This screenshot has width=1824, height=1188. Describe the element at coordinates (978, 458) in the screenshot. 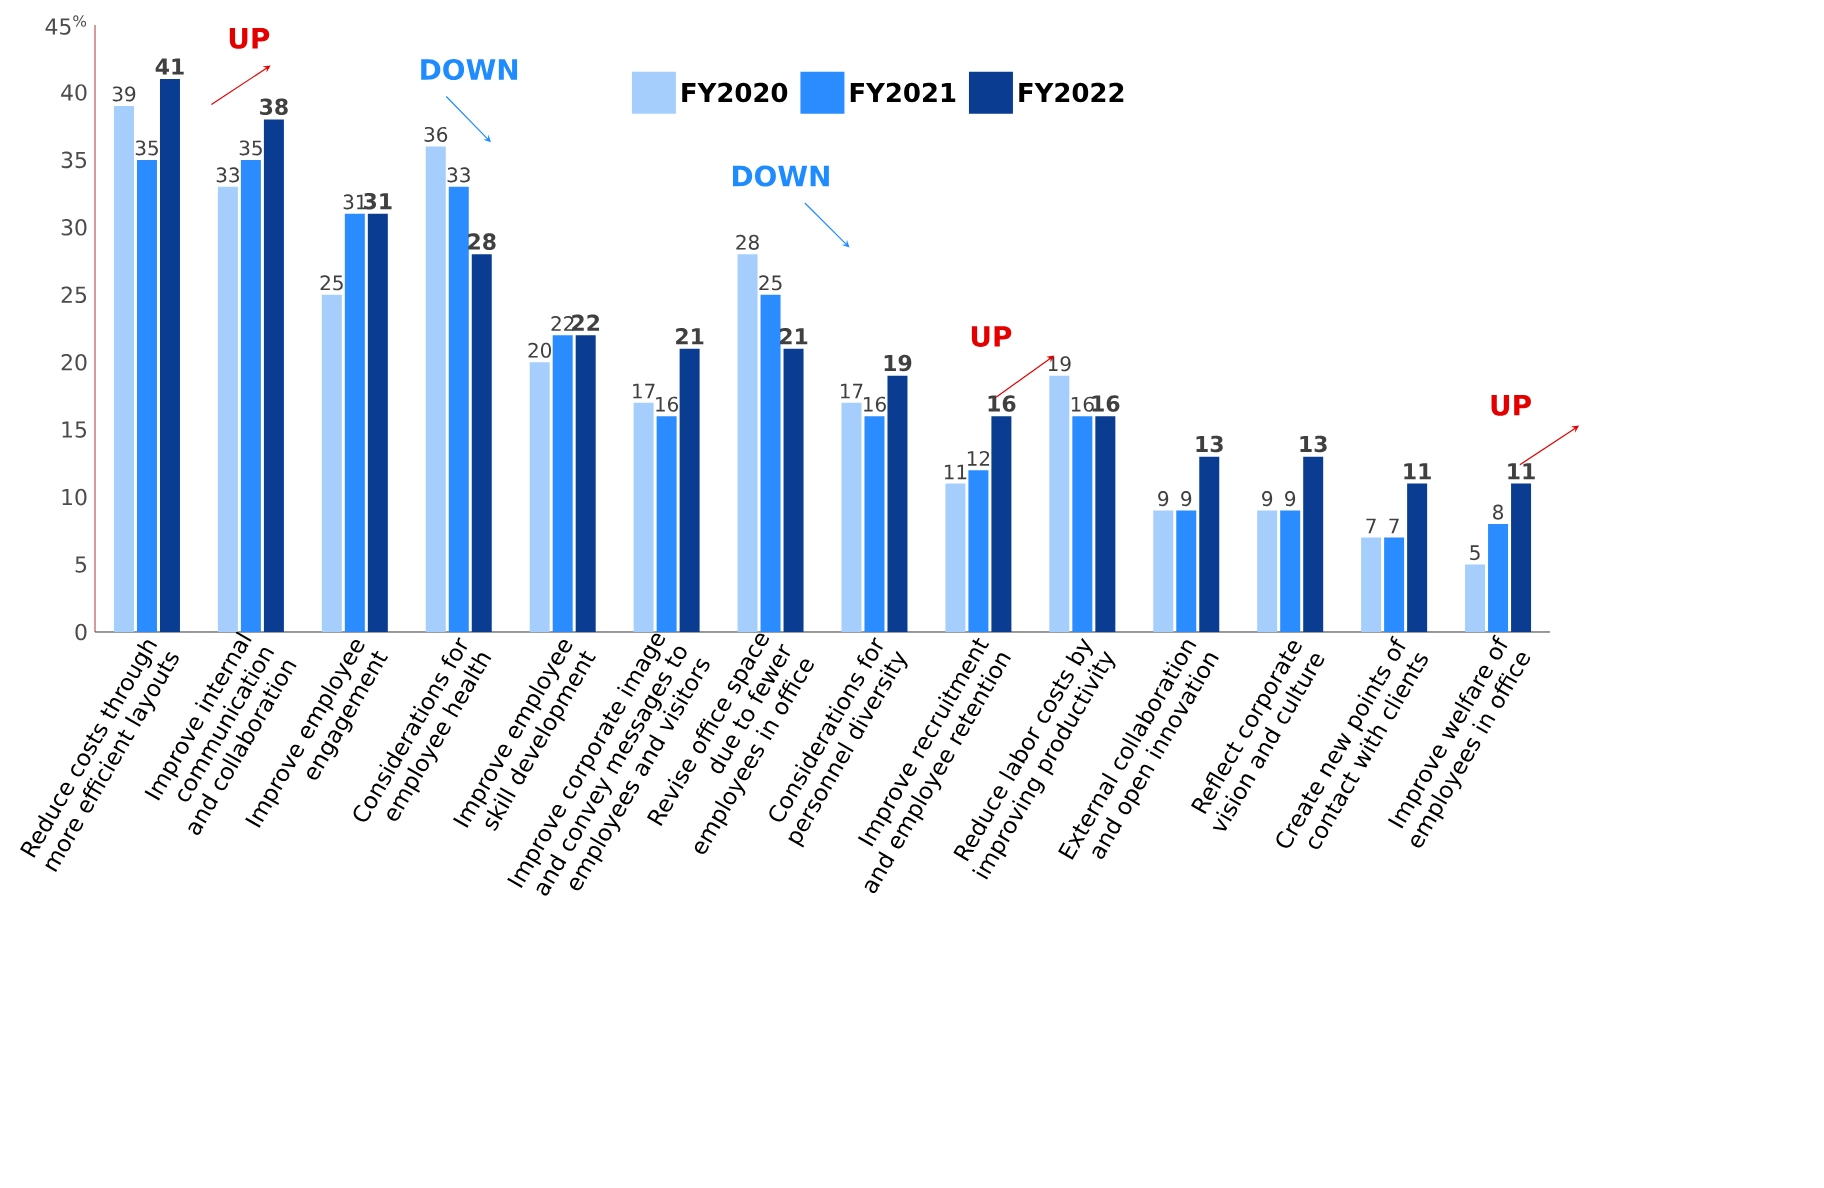

I see `data-label: 12` at that location.